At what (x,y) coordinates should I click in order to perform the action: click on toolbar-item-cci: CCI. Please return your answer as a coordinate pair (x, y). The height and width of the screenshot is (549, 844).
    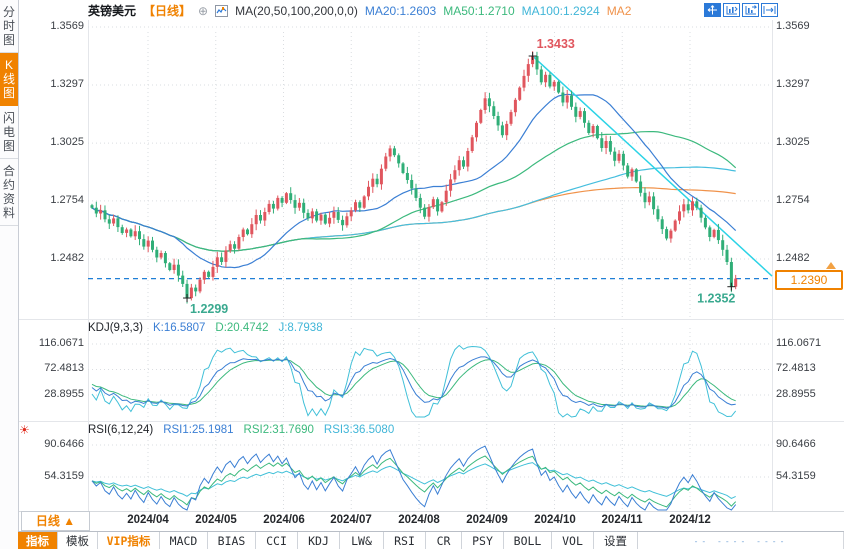
    Looking at the image, I should click on (277, 540).